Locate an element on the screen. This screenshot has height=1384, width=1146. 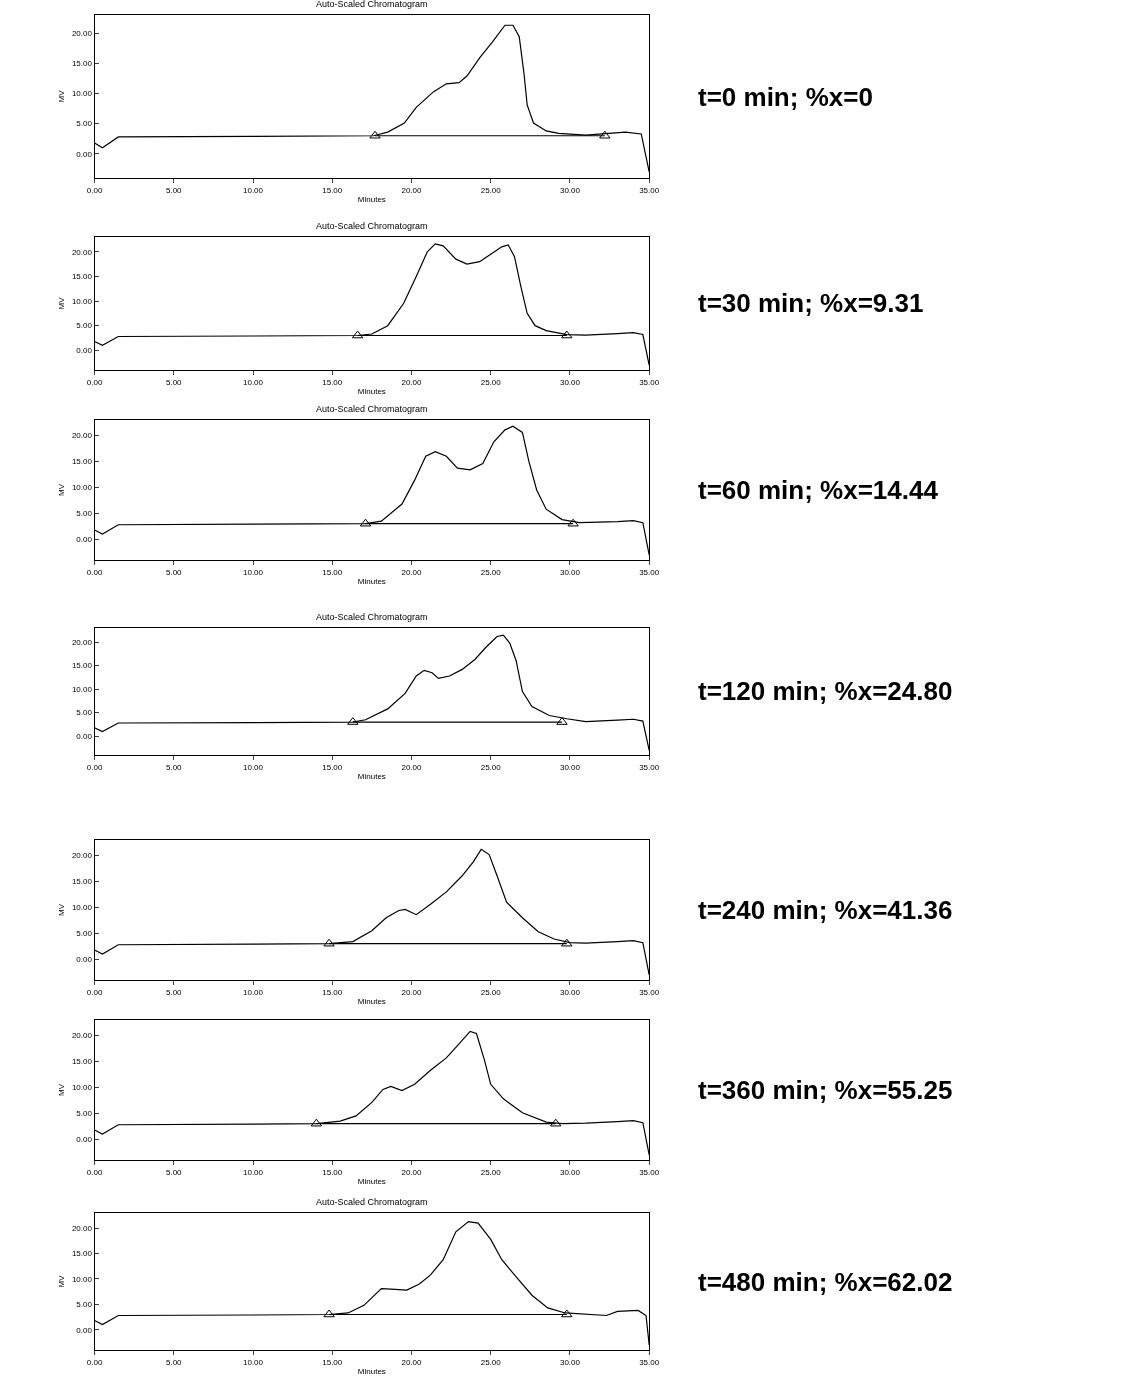
text: t=480 min; %x=62.02 is located at coordinates (825, 1282).